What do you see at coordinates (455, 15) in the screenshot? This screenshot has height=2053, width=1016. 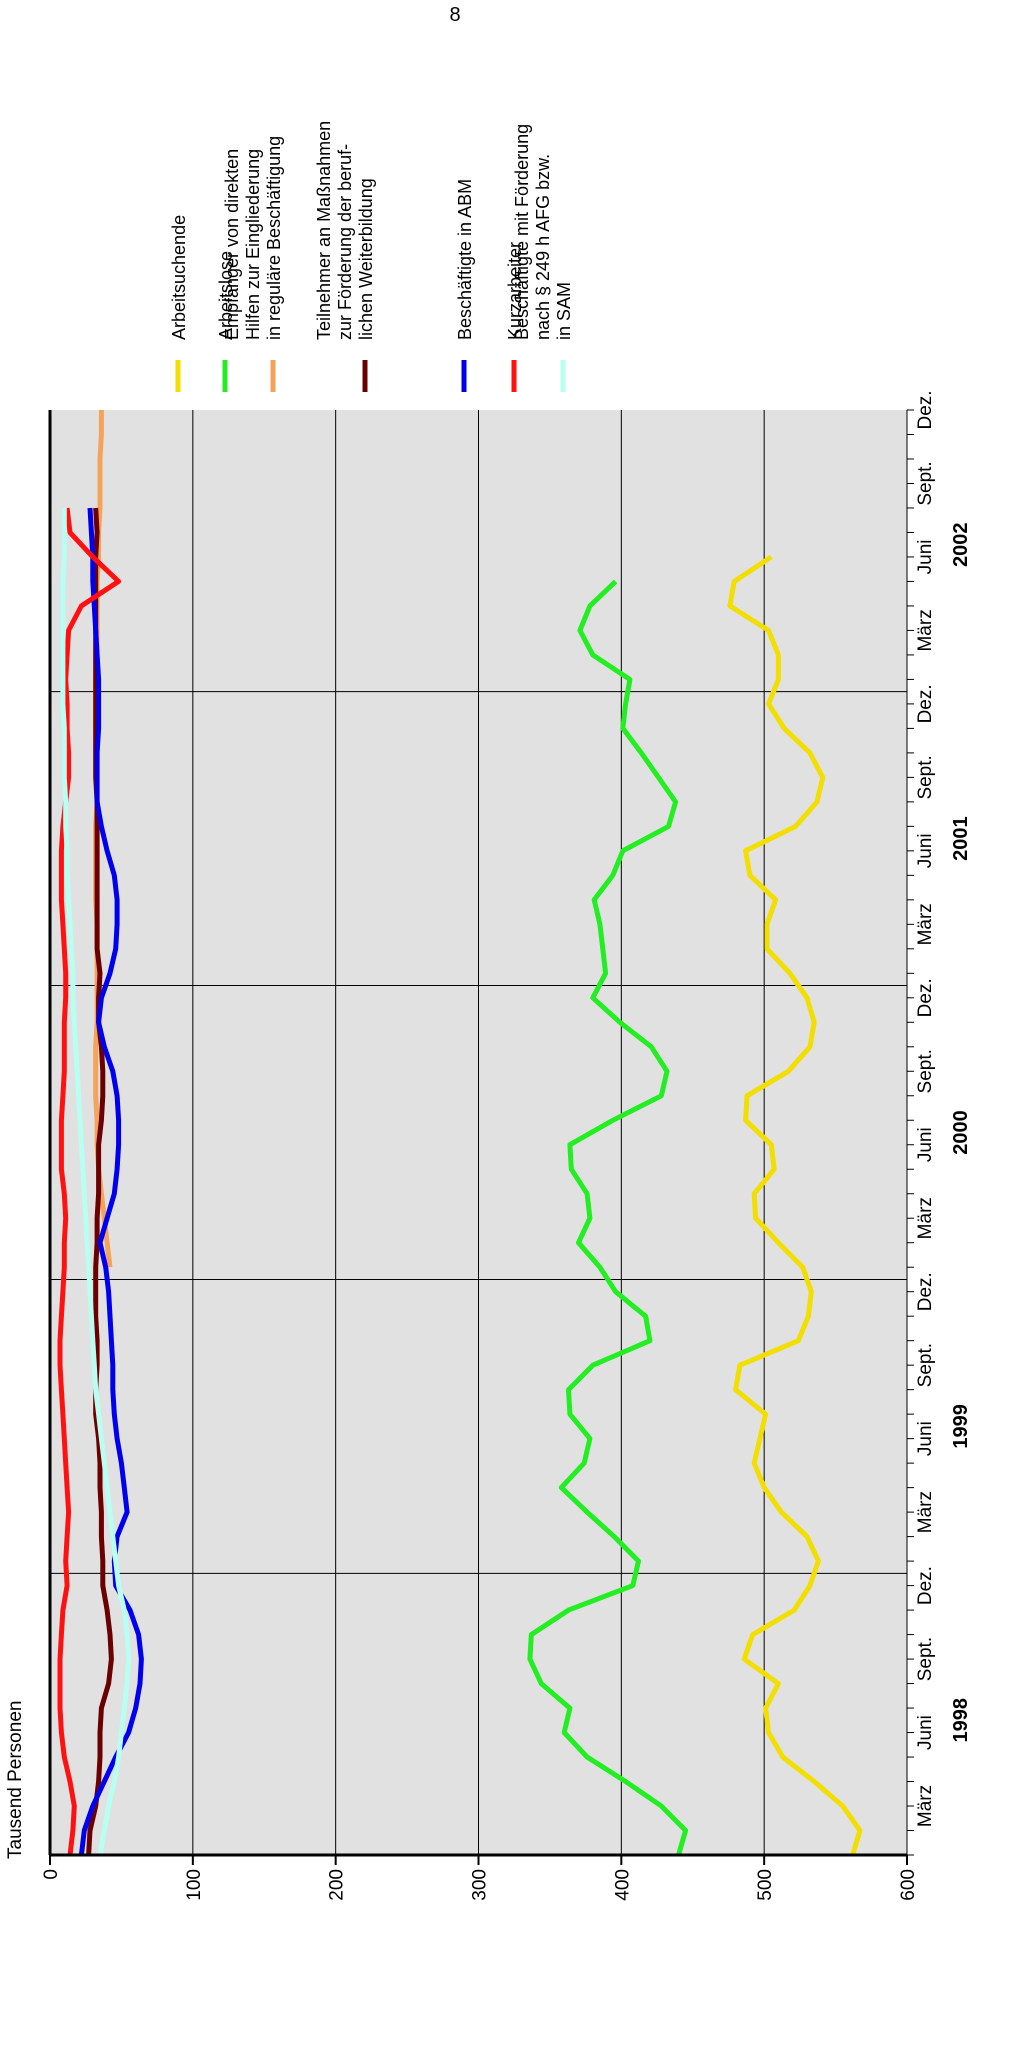 I see `page-number: 8` at bounding box center [455, 15].